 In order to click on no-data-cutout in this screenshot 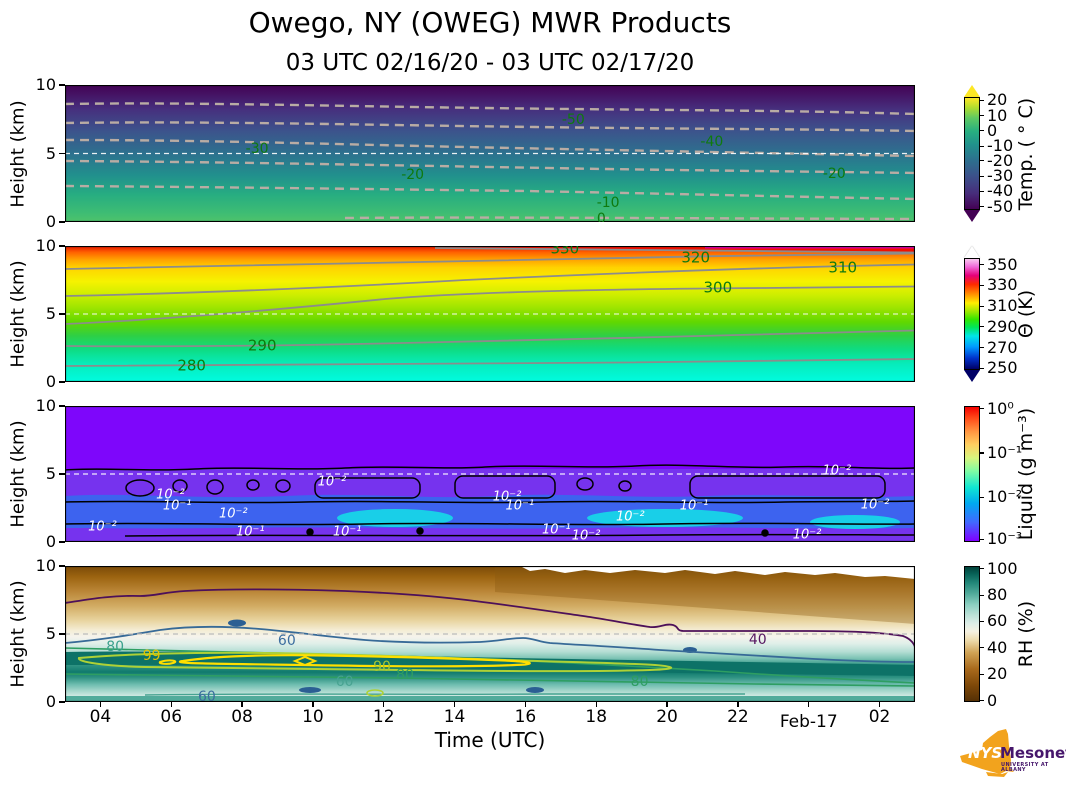, I will do `click(717, 572)`.